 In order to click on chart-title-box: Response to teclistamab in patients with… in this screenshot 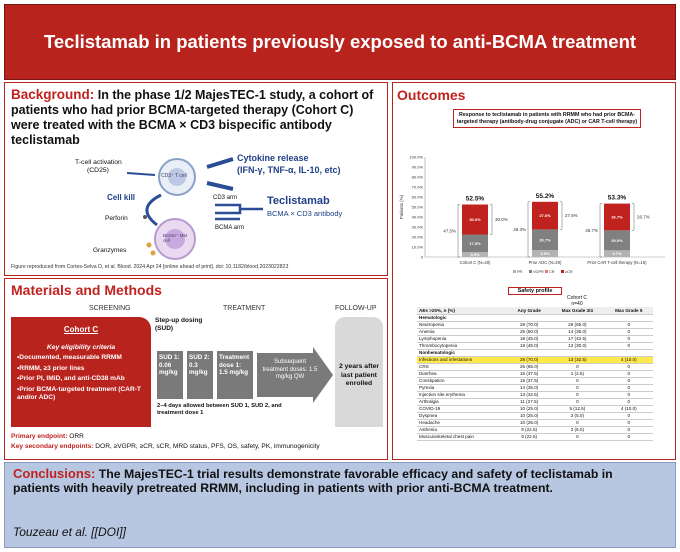, I will do `click(547, 118)`.